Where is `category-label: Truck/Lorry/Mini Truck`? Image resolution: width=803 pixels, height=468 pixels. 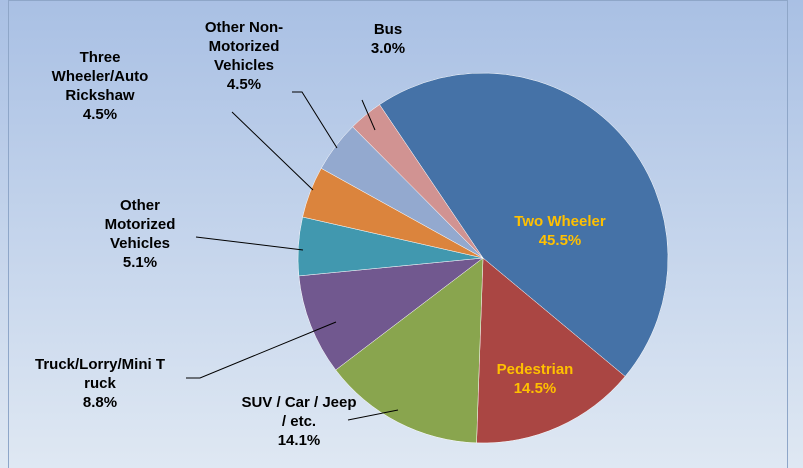
category-label: Truck/Lorry/Mini Truck is located at coordinates (100, 374).